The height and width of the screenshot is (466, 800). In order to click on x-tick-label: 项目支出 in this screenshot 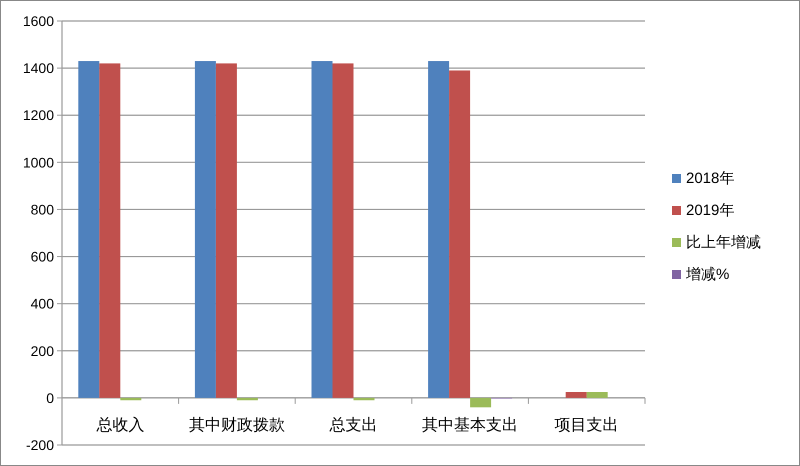, I will do `click(586, 425)`.